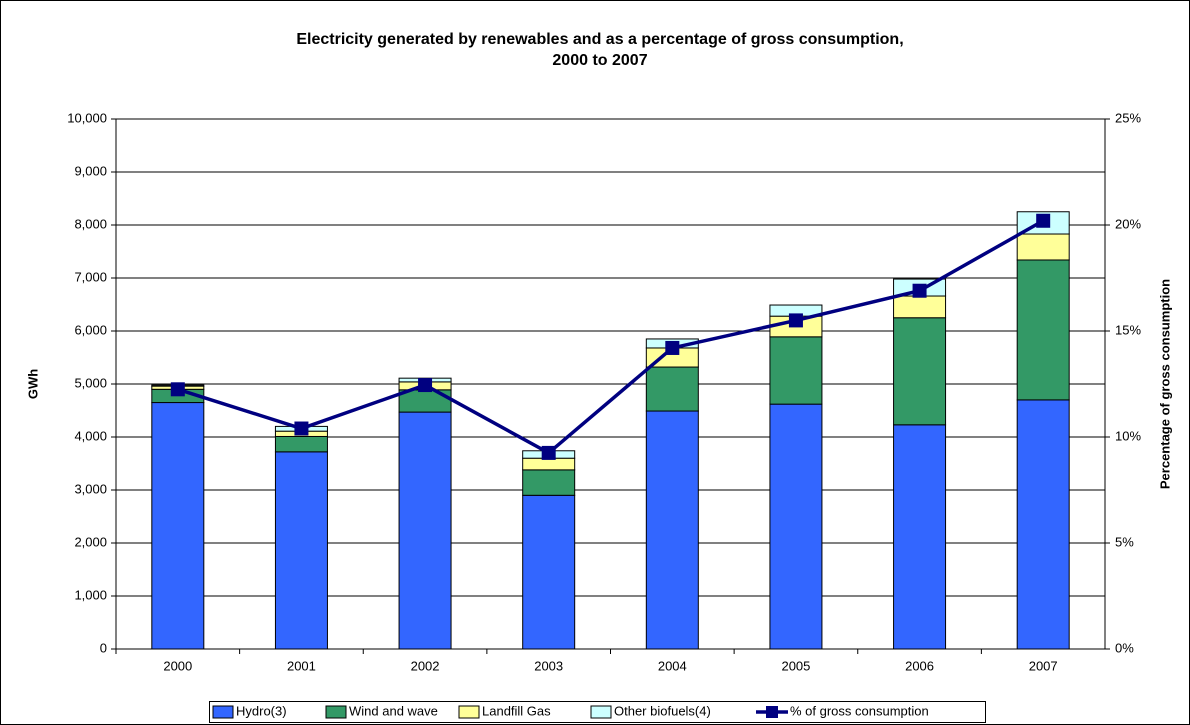 This screenshot has height=725, width=1190. I want to click on x-tick-label: 2002, so click(425, 665).